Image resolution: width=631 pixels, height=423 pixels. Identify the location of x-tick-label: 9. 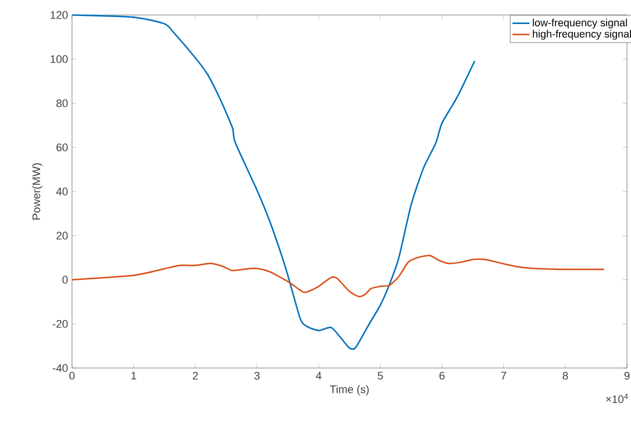
(627, 376).